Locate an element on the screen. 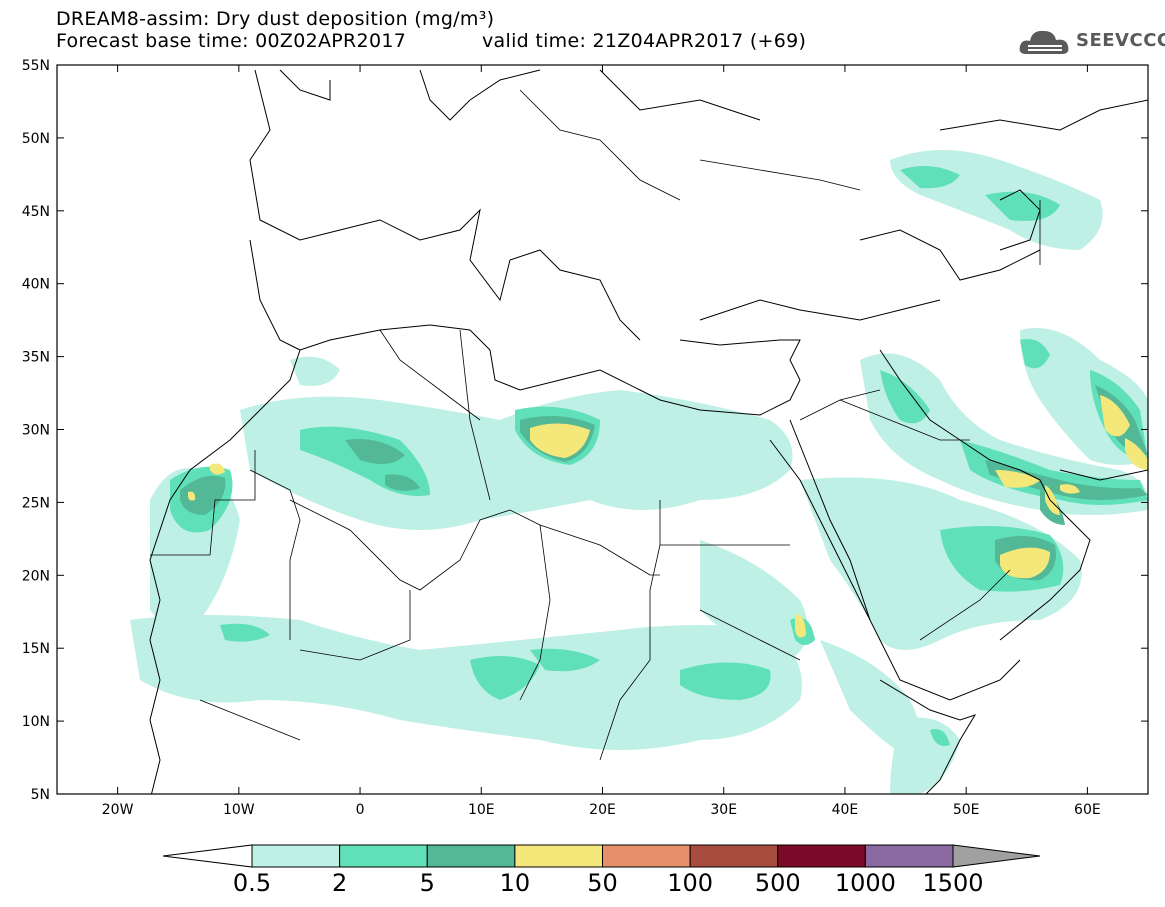  lat-label: 25N is located at coordinates (36, 503).